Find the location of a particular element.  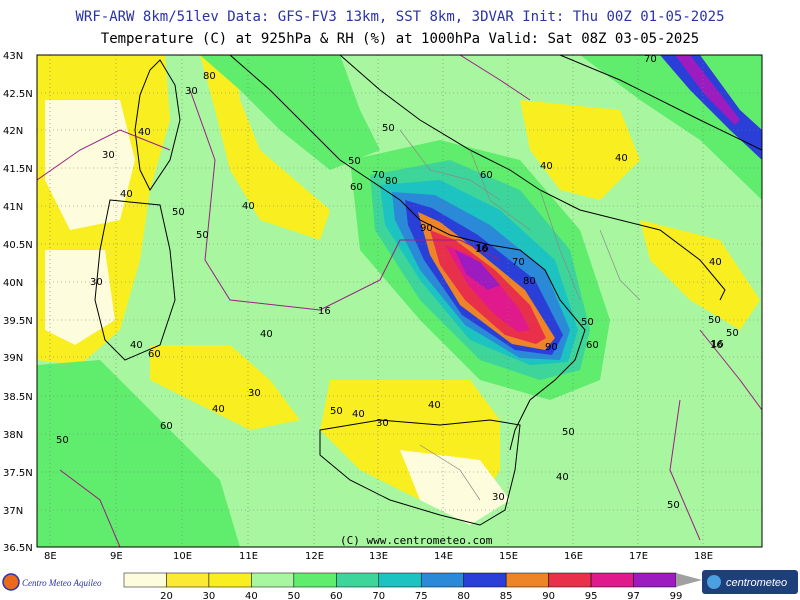

lon-label: 14E is located at coordinates (443, 556).